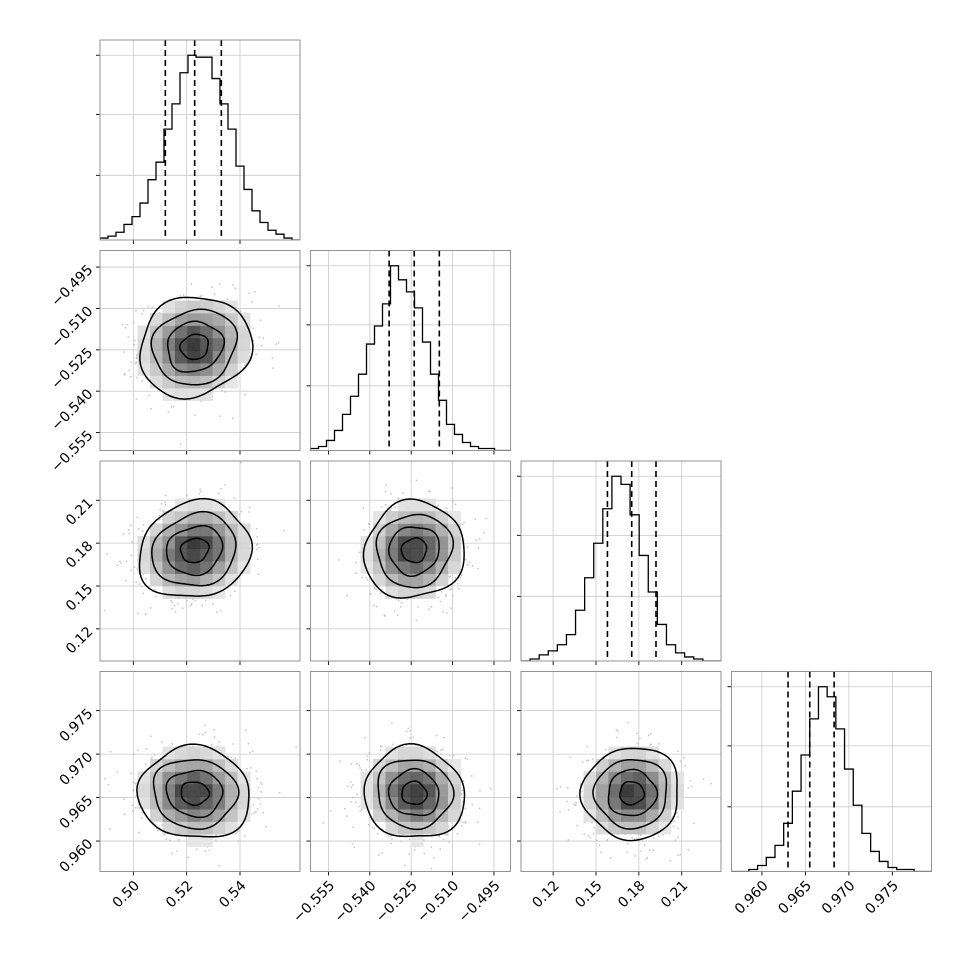 The image size is (970, 970). Describe the element at coordinates (545, 894) in the screenshot. I see `xtick-label-0: 0.12` at that location.